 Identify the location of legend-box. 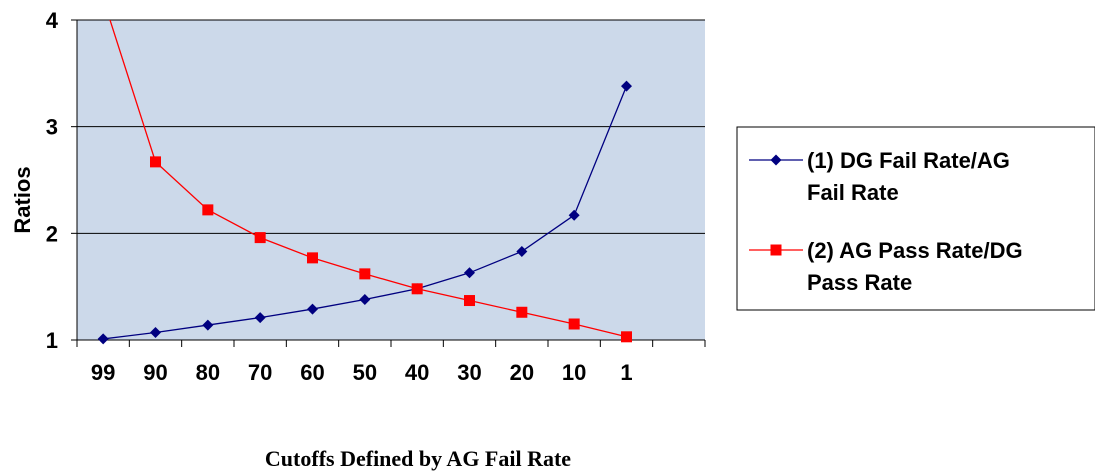
(915, 218).